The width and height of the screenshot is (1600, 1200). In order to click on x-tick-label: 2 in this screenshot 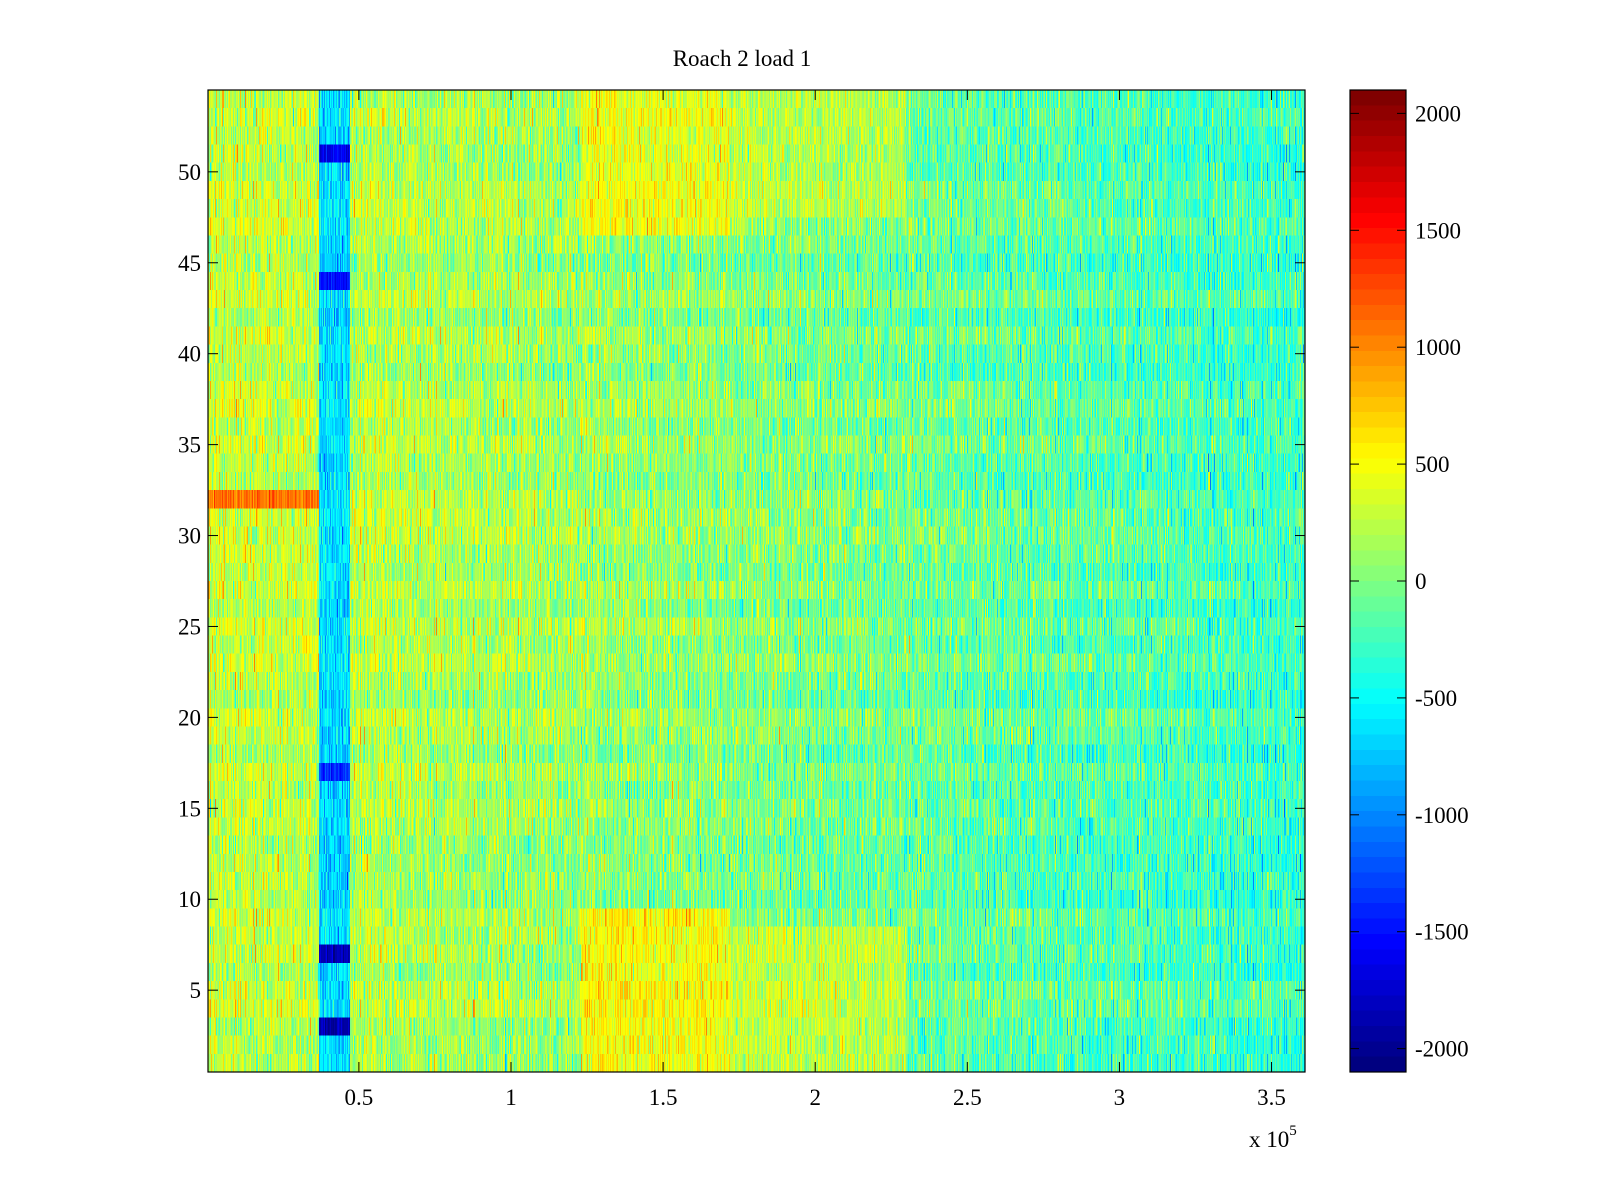, I will do `click(815, 1097)`.